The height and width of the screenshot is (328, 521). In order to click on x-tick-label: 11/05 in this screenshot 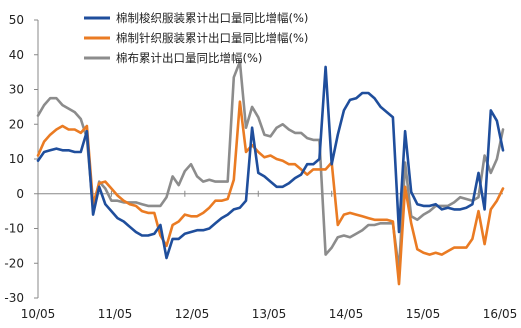, I will do `click(115, 314)`.